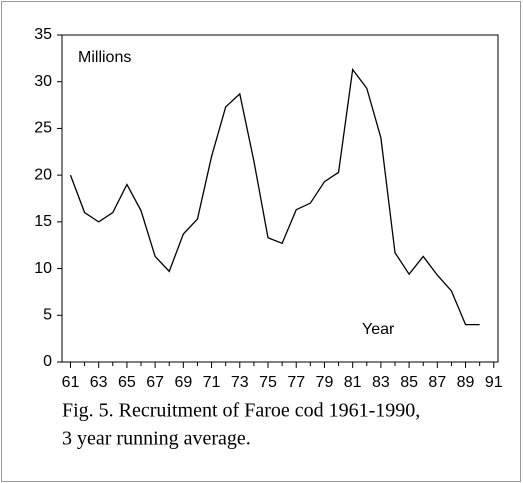  What do you see at coordinates (409, 382) in the screenshot?
I see `x-tick-label: 85` at bounding box center [409, 382].